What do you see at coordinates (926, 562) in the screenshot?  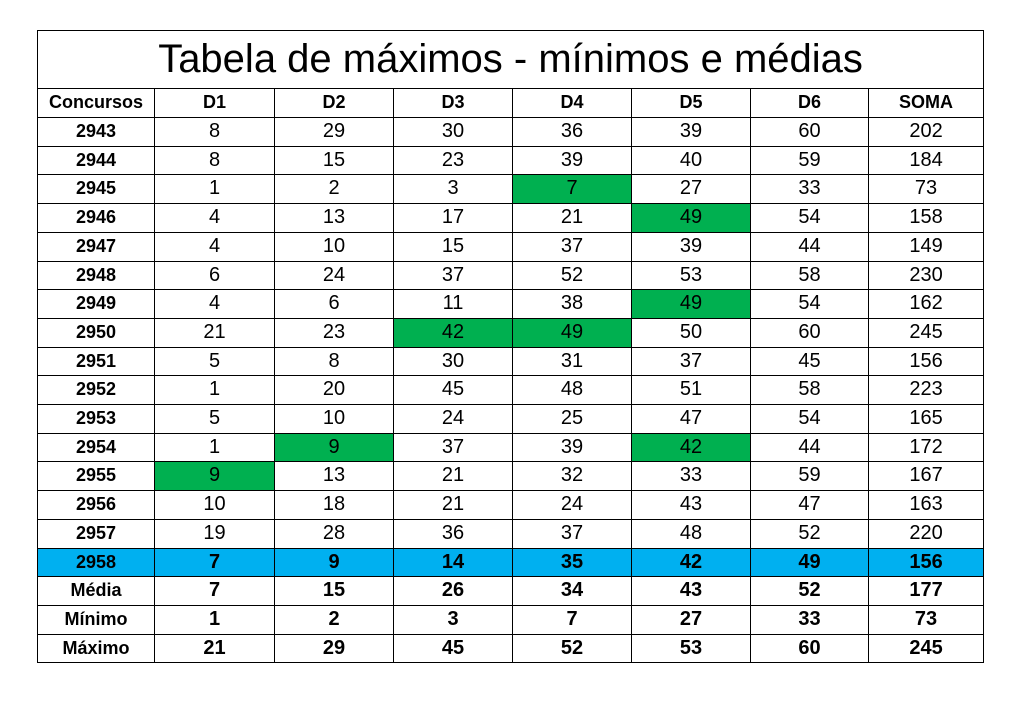 I see `table-cell: 156` at bounding box center [926, 562].